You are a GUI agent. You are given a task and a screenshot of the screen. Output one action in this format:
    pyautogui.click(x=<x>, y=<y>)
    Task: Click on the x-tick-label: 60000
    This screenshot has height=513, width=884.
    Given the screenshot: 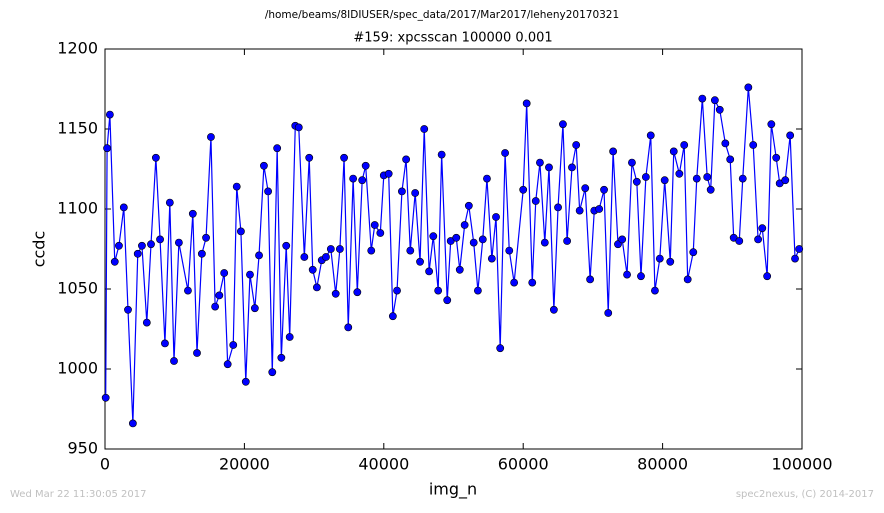 What is the action you would take?
    pyautogui.click(x=523, y=464)
    